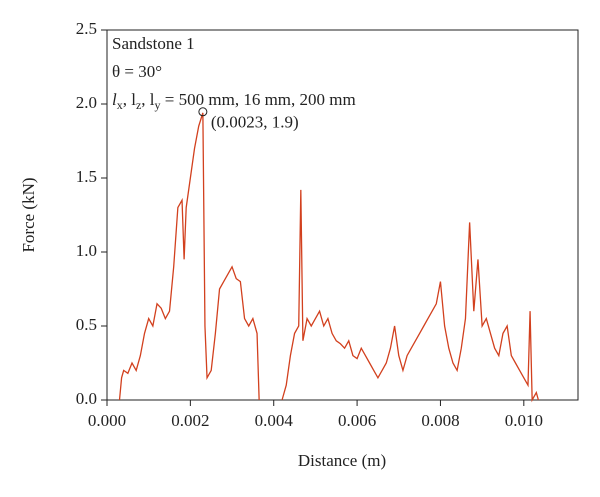  What do you see at coordinates (524, 420) in the screenshot?
I see `x-tick-label: 0.010` at bounding box center [524, 420].